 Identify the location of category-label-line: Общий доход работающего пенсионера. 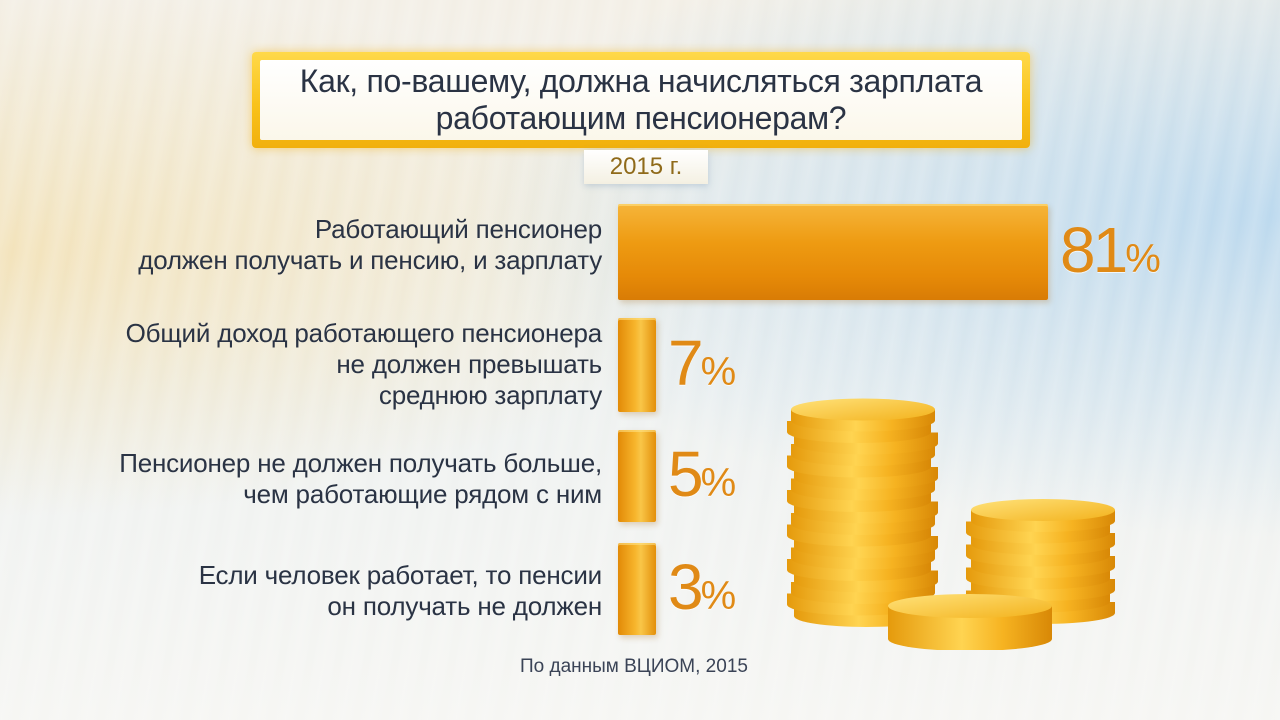
(364, 333).